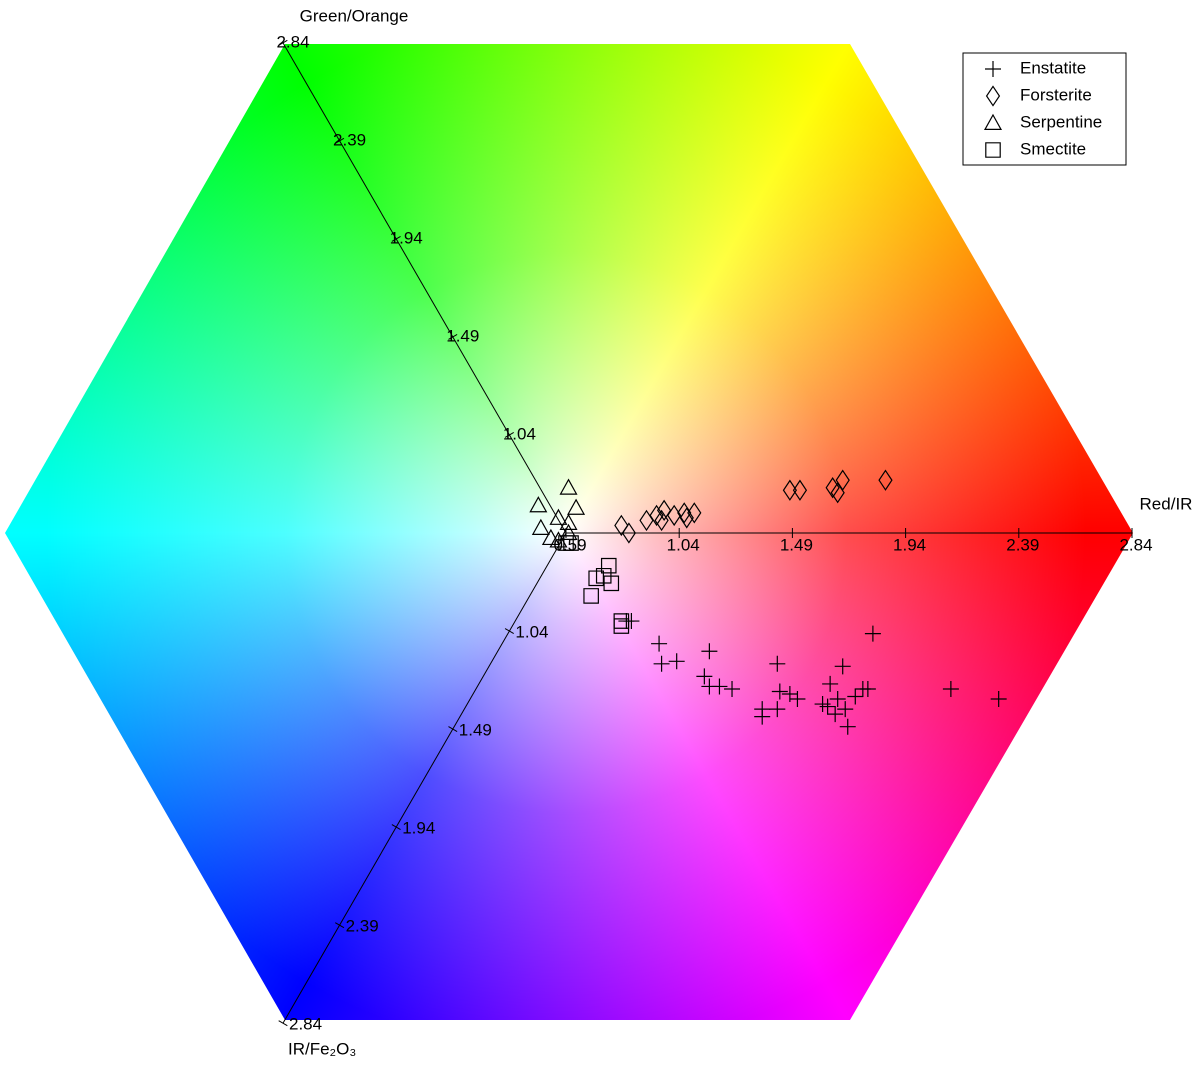 Image resolution: width=1200 pixels, height=1066 pixels. I want to click on legend-label: Smectite, so click(1053, 148).